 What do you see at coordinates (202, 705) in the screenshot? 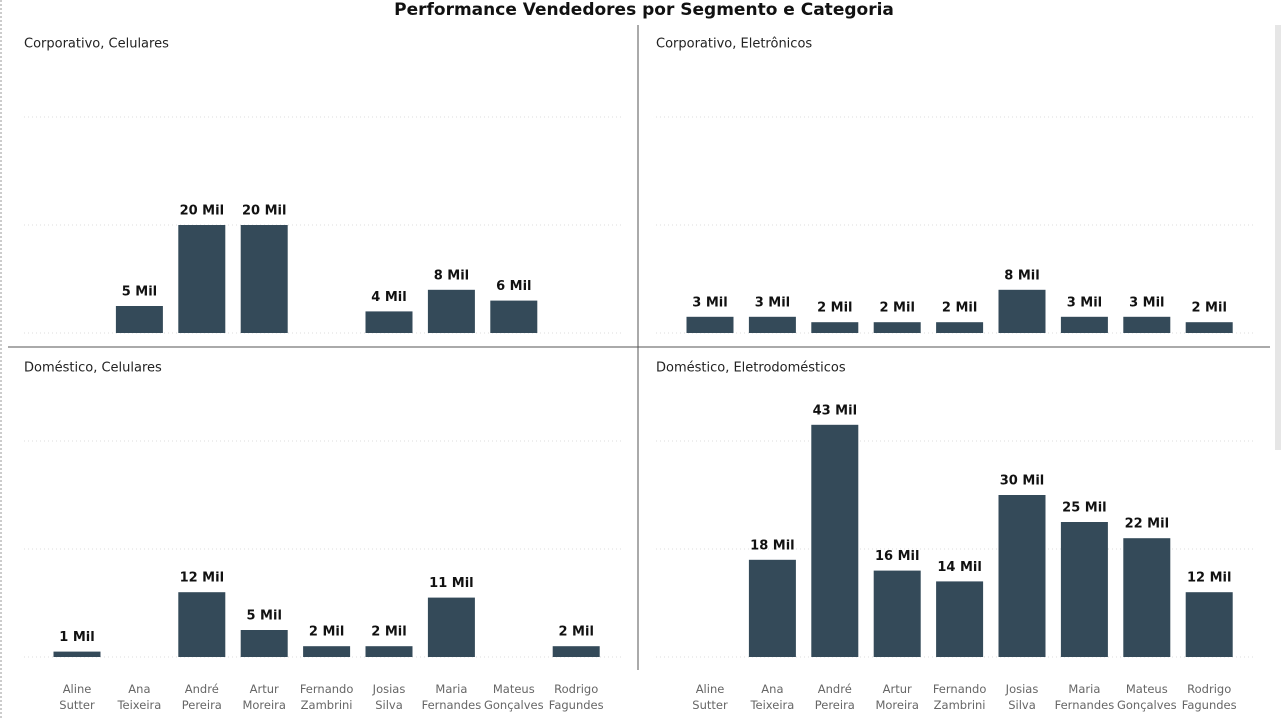
I see `label-line: Pereira` at bounding box center [202, 705].